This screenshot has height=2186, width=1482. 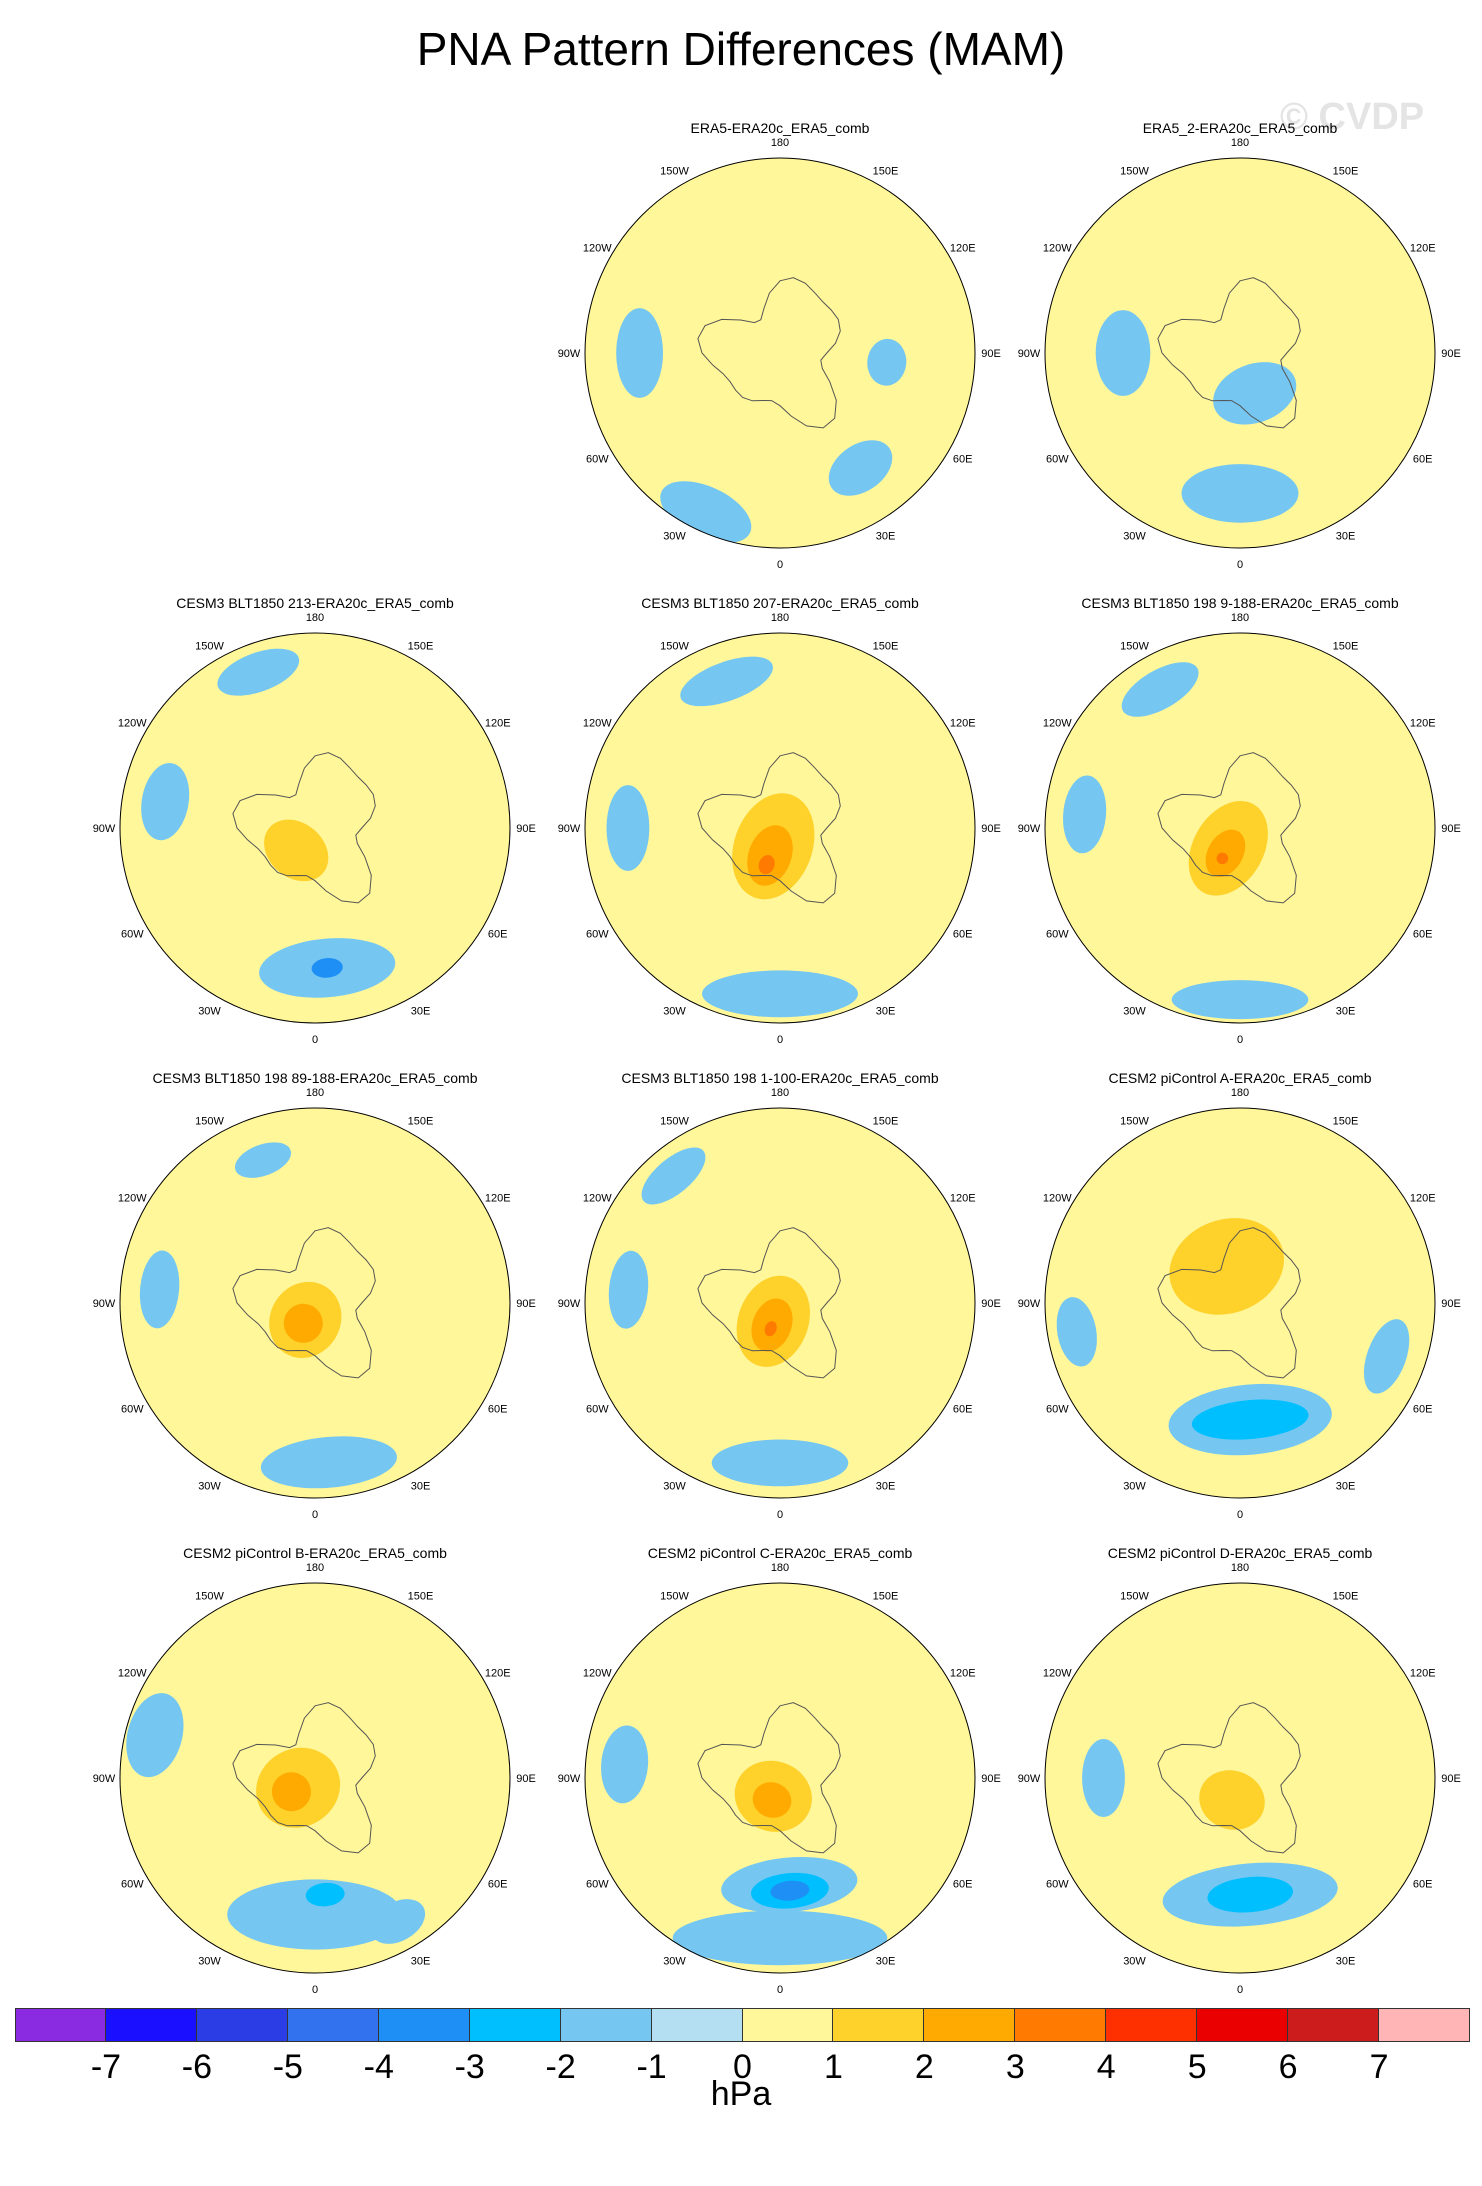 I want to click on panel-title: CESM3 BLT1850 198 9-188-ERA20c_ERA5_comb, so click(x=1240, y=603).